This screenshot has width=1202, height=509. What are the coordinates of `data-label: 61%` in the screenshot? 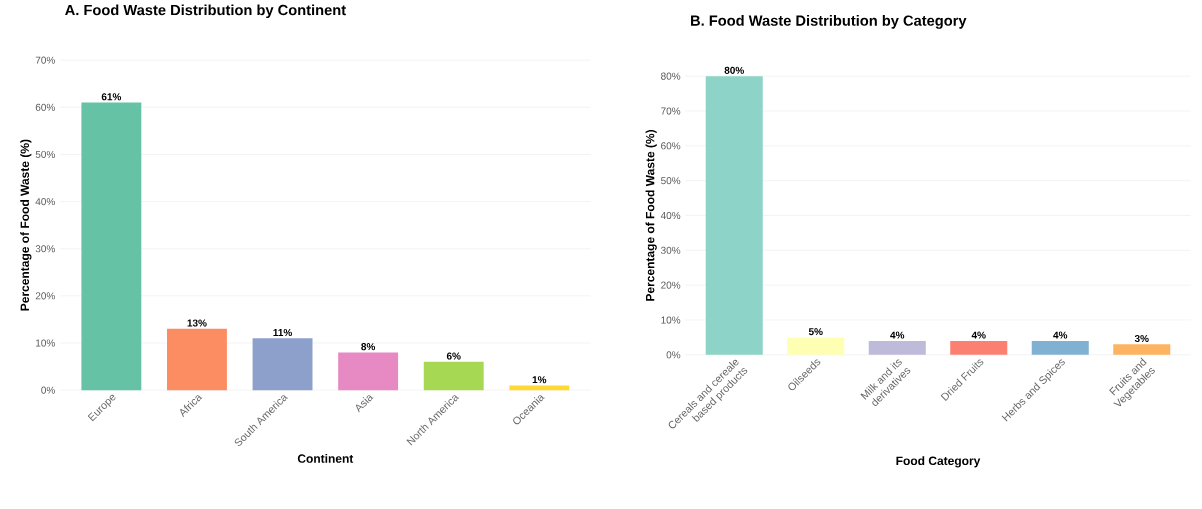 It's located at (111, 97).